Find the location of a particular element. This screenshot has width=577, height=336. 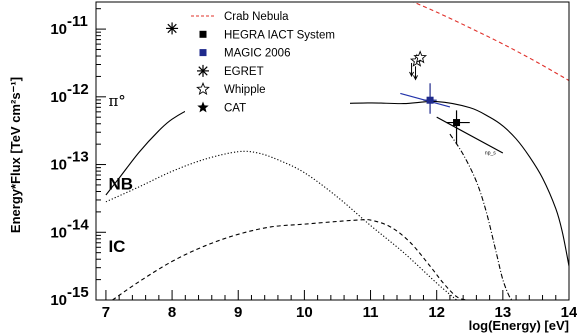

legend-entry-label: CAT is located at coordinates (235, 109).